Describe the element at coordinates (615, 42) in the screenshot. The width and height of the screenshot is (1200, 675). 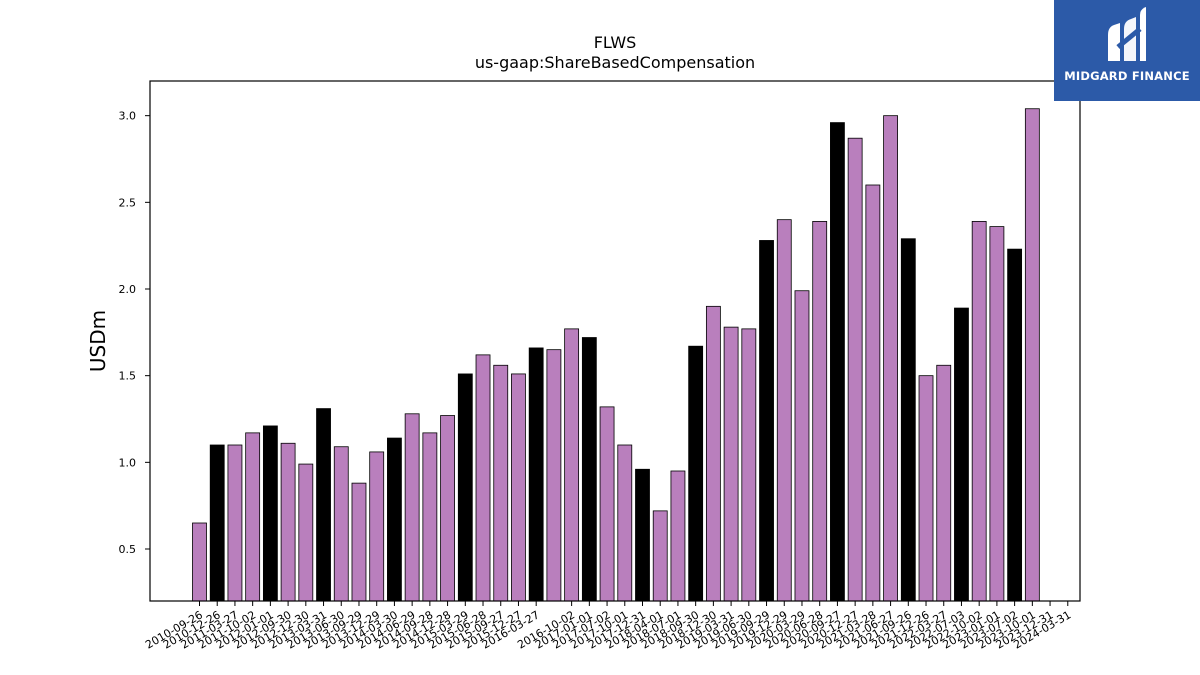
I see `chart-title: FLWS` at that location.